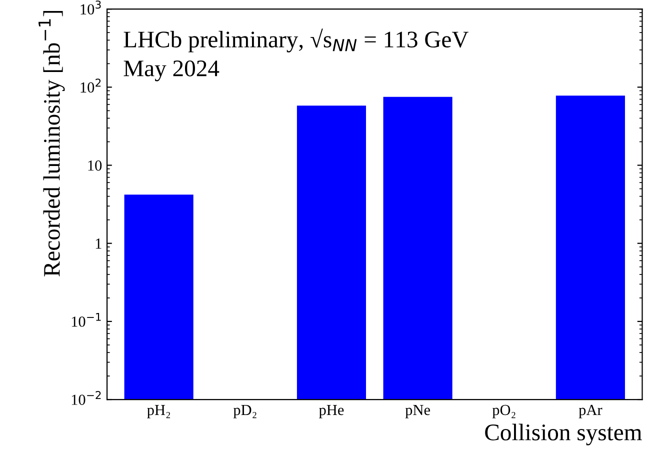 The height and width of the screenshot is (454, 669). What do you see at coordinates (86, 320) in the screenshot?
I see `y-tick-label: 10$^{−1}$` at bounding box center [86, 320].